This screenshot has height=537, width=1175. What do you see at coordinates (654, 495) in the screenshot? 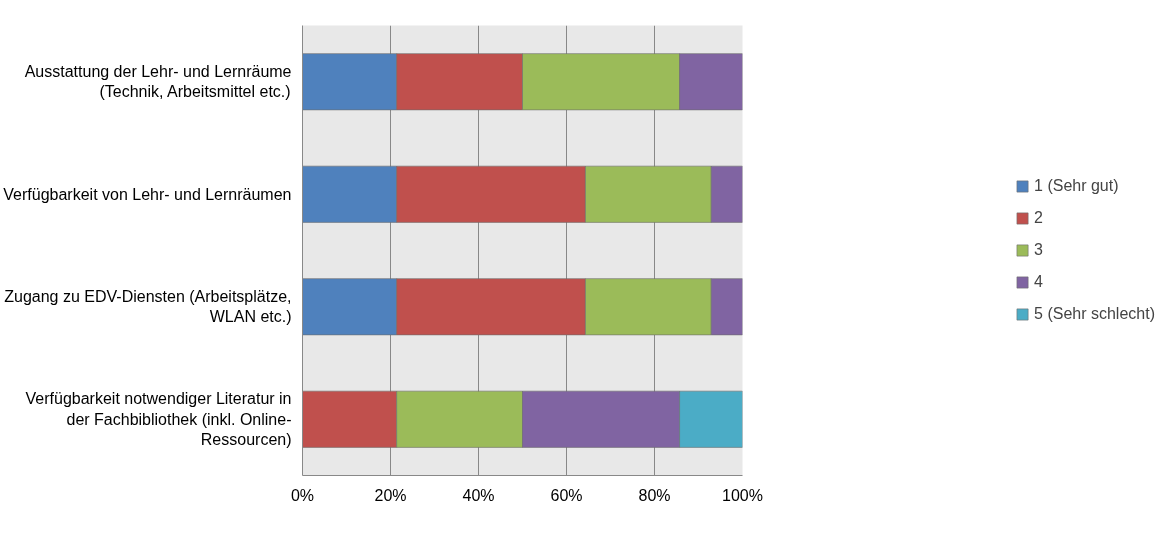
I see `x-tick-label: 80%` at bounding box center [654, 495].